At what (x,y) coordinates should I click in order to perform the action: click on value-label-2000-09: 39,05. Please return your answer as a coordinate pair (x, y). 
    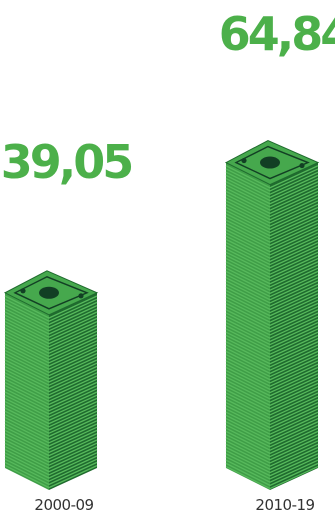
    Looking at the image, I should click on (66, 162).